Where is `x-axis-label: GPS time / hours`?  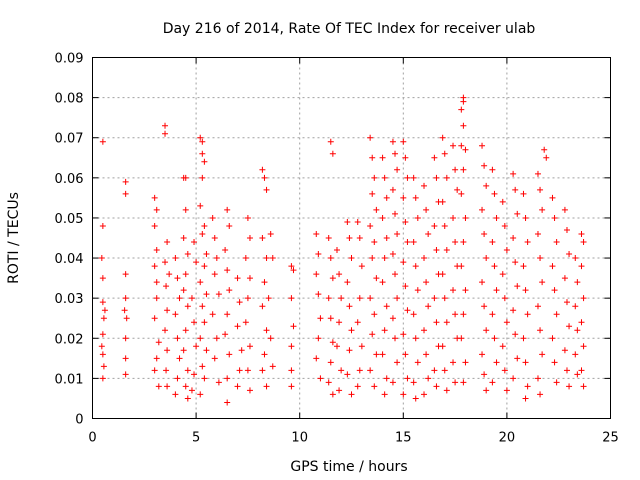
x-axis-label: GPS time / hours is located at coordinates (348, 467).